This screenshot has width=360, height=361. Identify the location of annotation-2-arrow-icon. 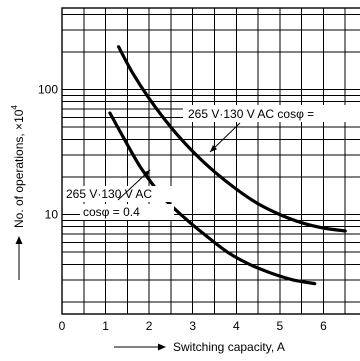
(146, 173).